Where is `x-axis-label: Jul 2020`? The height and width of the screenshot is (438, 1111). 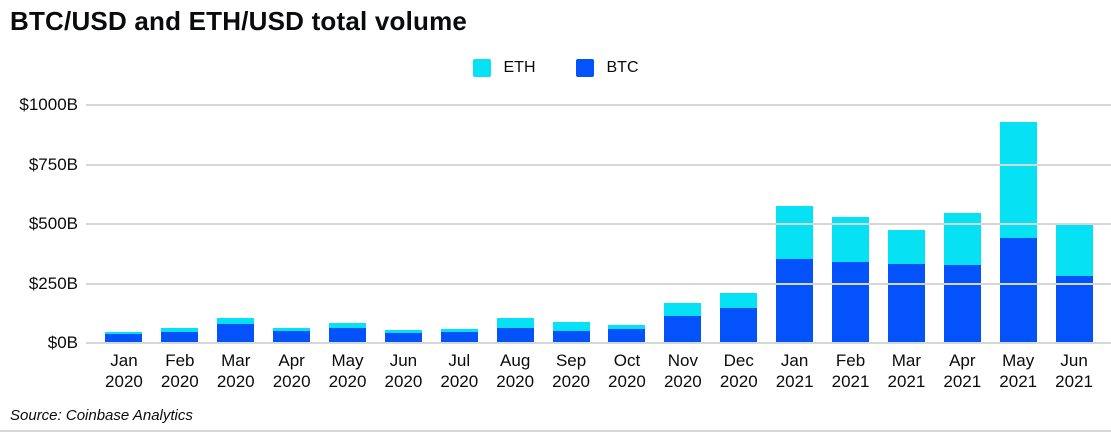 x-axis-label: Jul 2020 is located at coordinates (459, 371).